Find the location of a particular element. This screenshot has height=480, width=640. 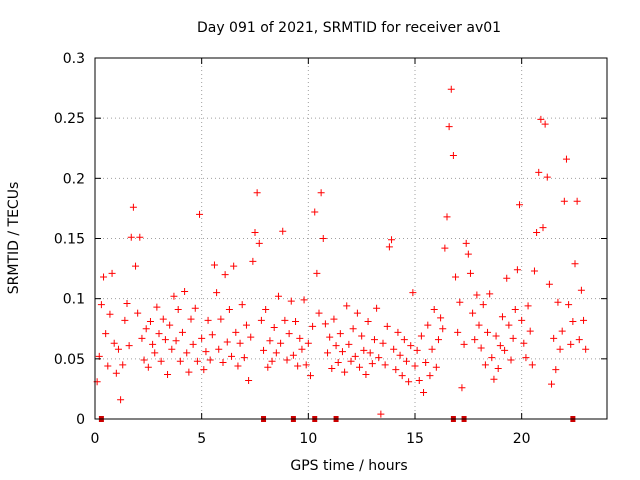

y-axis-label: SRMTID / TECUs is located at coordinates (14, 238).